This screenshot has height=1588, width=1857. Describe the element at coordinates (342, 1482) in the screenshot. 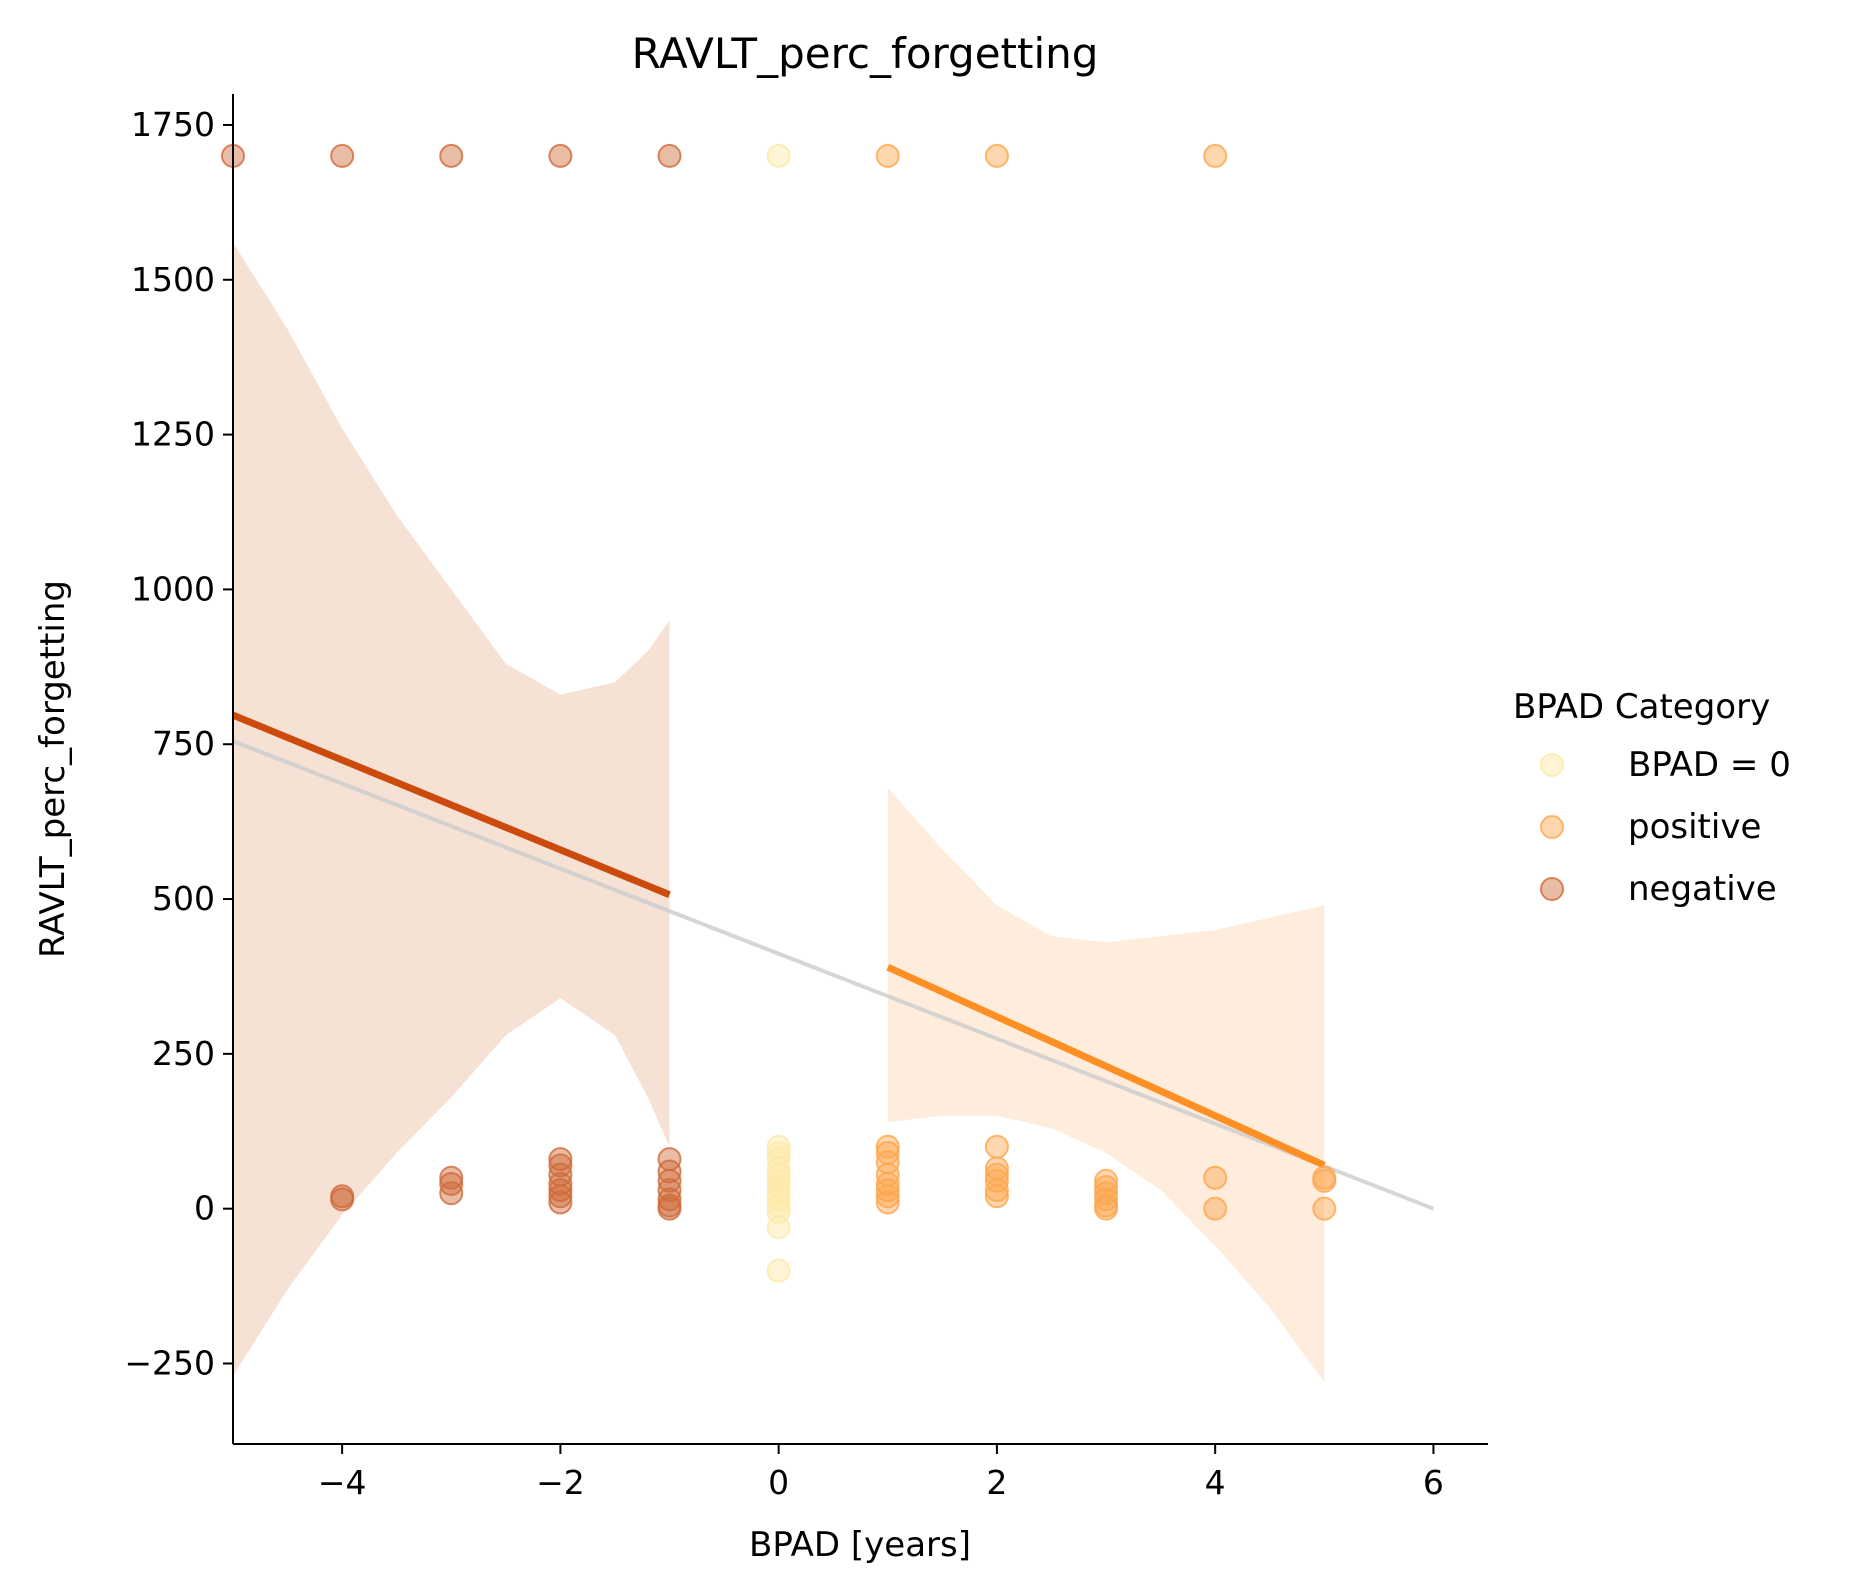

I see `x-tick-label: −4` at that location.